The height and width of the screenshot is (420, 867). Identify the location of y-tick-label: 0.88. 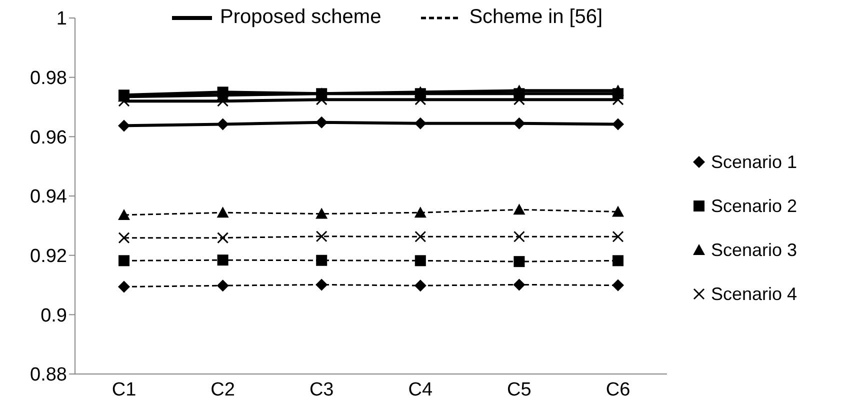
(48, 375).